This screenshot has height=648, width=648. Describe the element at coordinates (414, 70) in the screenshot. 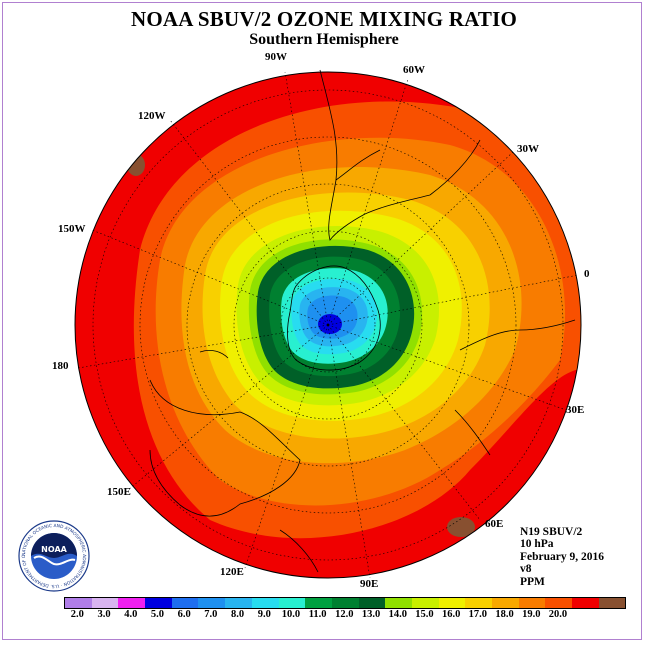

I see `lon-label-60w: 60W` at that location.